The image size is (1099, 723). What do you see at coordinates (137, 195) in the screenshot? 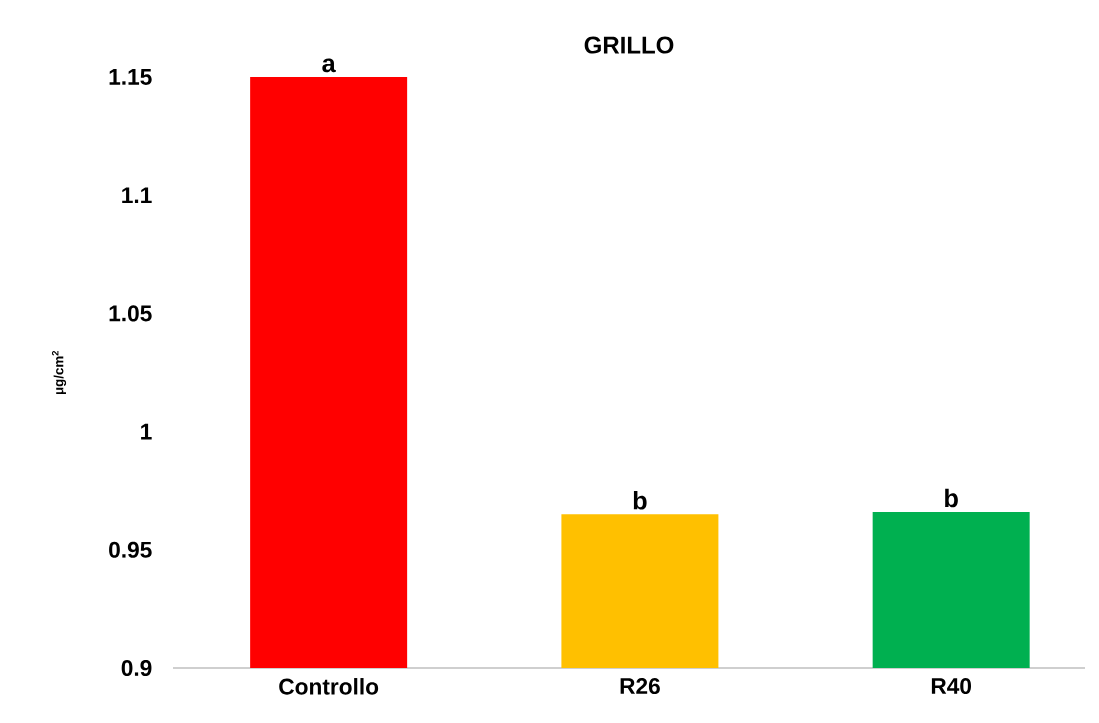
I see `y-tick-label: 1.1` at bounding box center [137, 195].